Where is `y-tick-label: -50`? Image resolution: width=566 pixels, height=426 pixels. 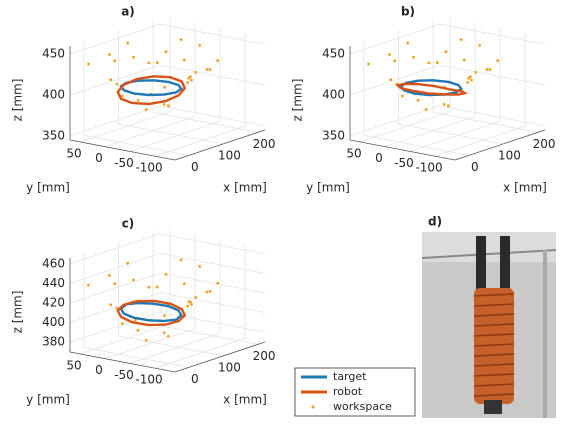 y-tick-label: -50 is located at coordinates (124, 375).